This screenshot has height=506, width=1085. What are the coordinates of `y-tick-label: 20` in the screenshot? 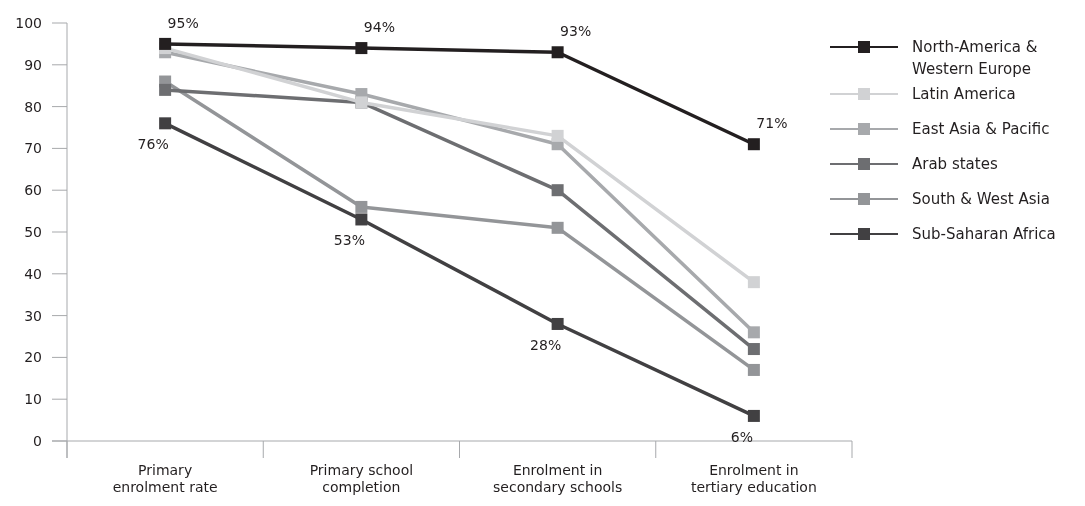 It's located at (33, 357).